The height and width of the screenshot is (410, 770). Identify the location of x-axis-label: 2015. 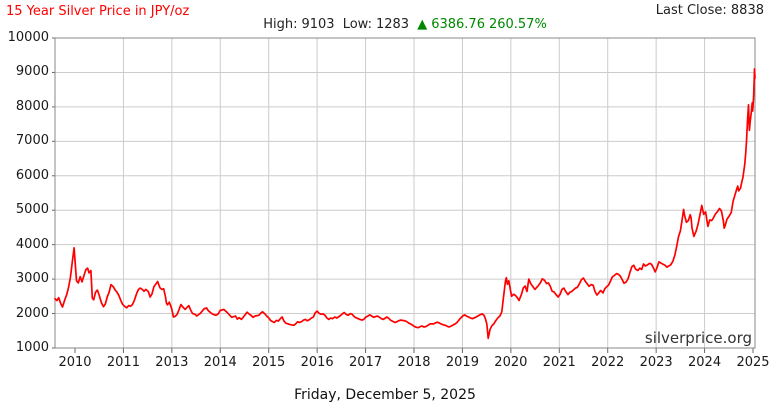
(269, 362).